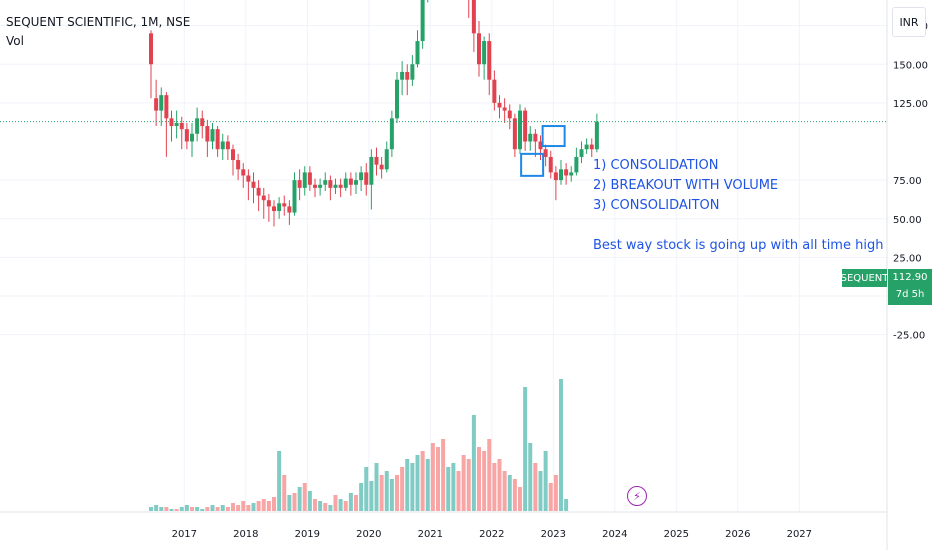 The width and height of the screenshot is (932, 550). I want to click on currency-selector: INR, so click(909, 22).